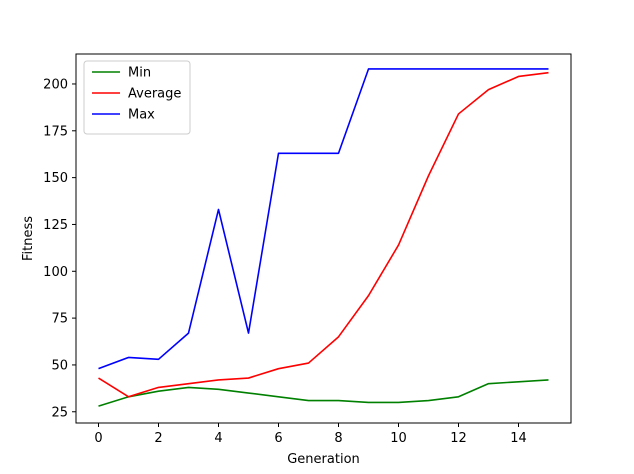  I want to click on legend-label-min: Min, so click(139, 73).